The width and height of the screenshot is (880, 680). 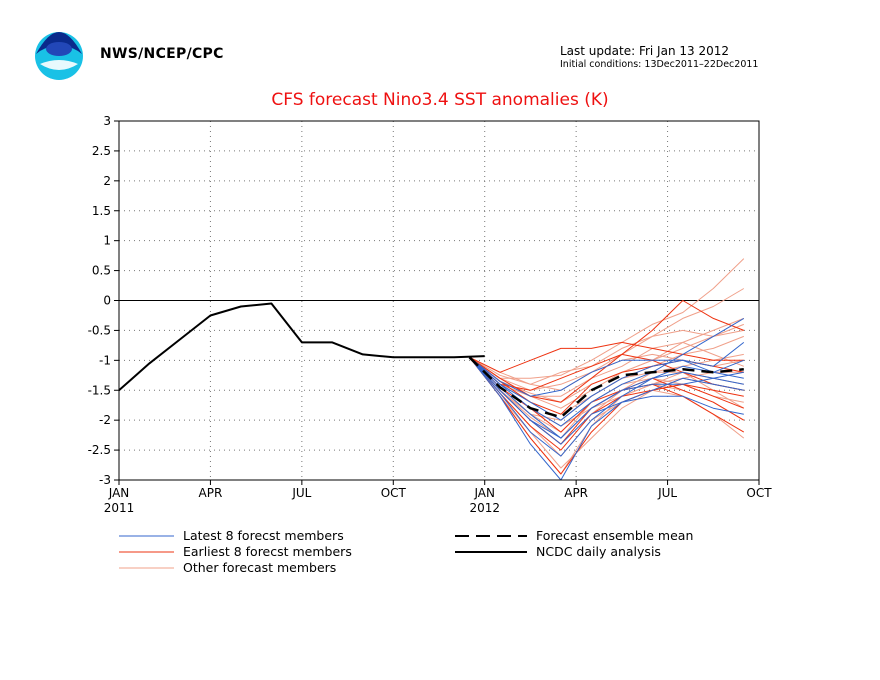 I want to click on y-tick-label: 3, so click(x=107, y=121).